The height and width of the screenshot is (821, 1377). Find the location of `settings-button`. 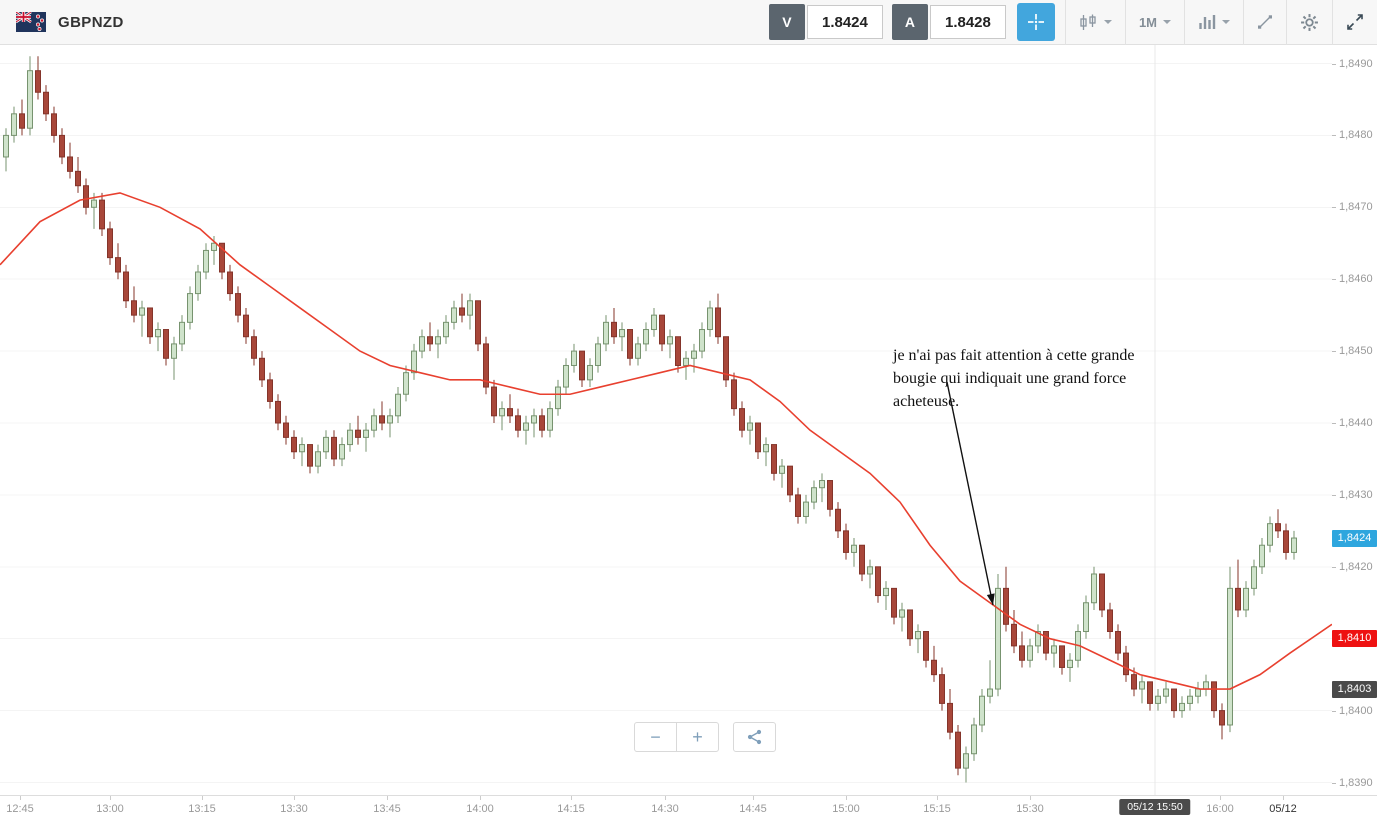

settings-button is located at coordinates (1309, 22).